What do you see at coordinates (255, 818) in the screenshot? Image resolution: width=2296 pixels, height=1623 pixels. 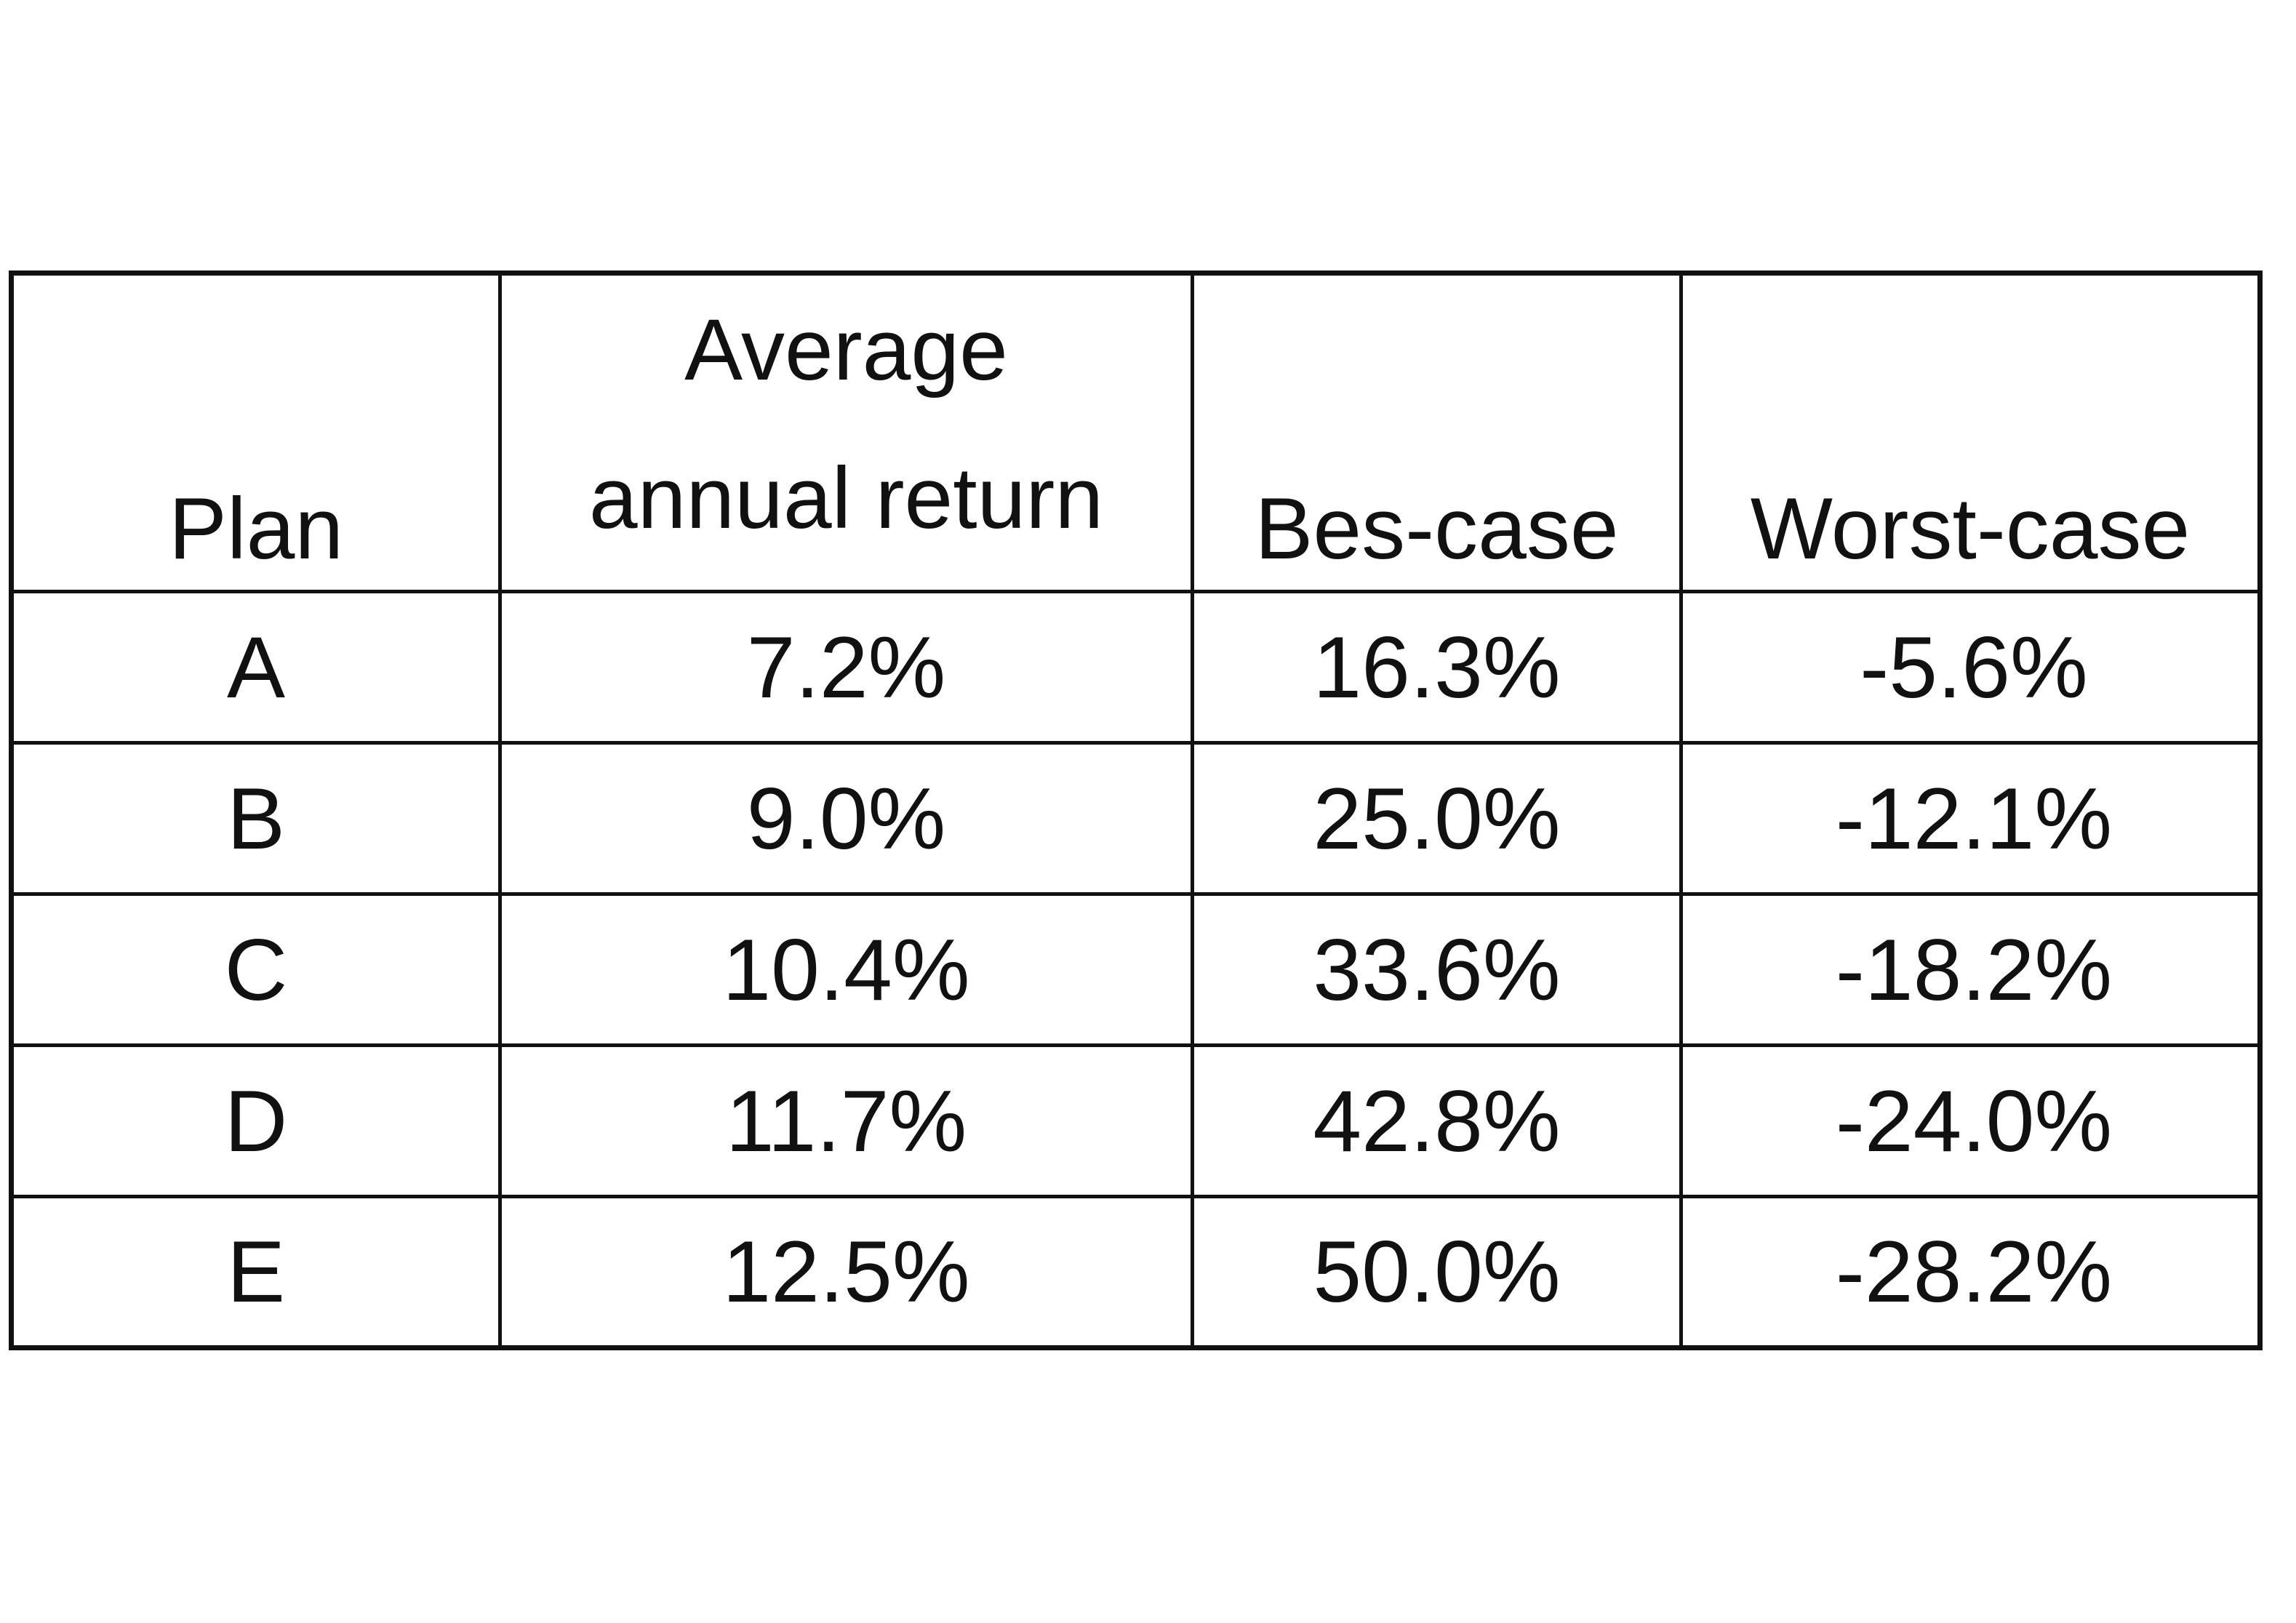 I see `cell-plan: B` at bounding box center [255, 818].